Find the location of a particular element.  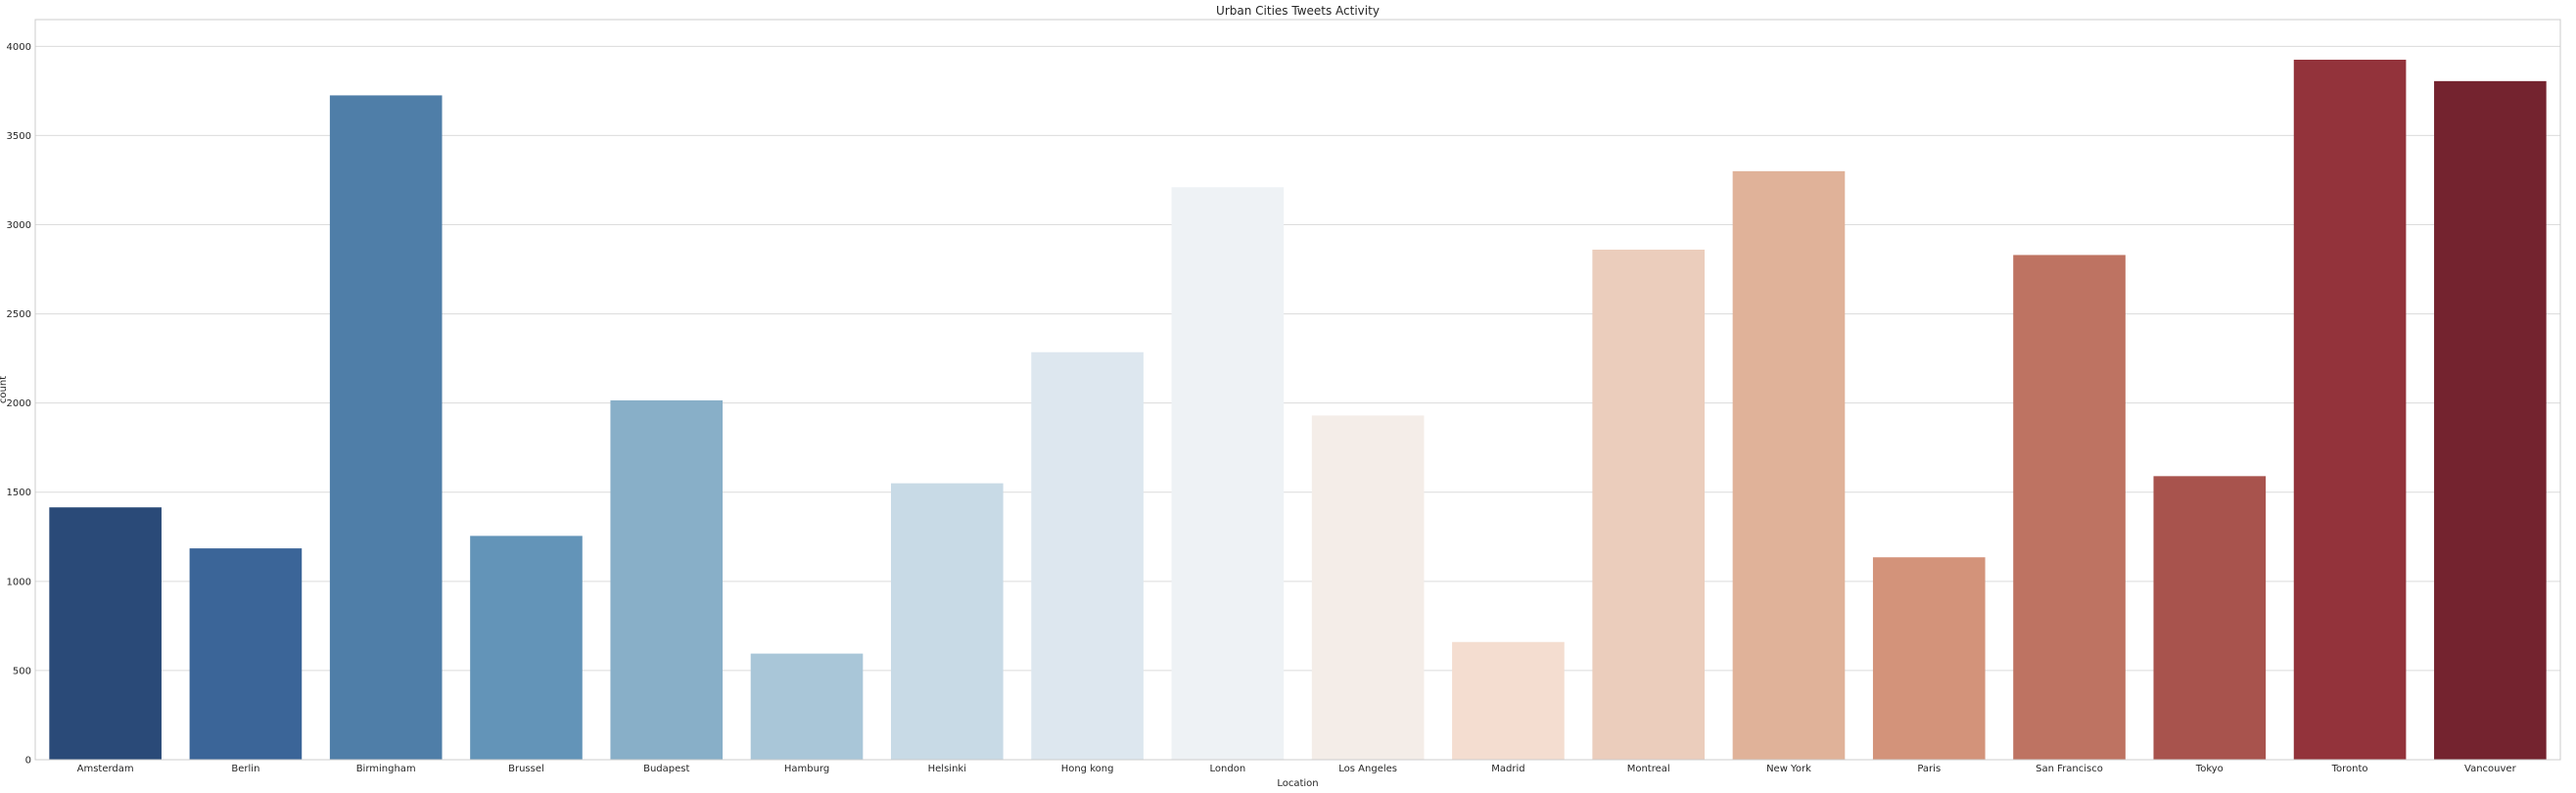

y-tick-label: 1000 is located at coordinates (19, 582).